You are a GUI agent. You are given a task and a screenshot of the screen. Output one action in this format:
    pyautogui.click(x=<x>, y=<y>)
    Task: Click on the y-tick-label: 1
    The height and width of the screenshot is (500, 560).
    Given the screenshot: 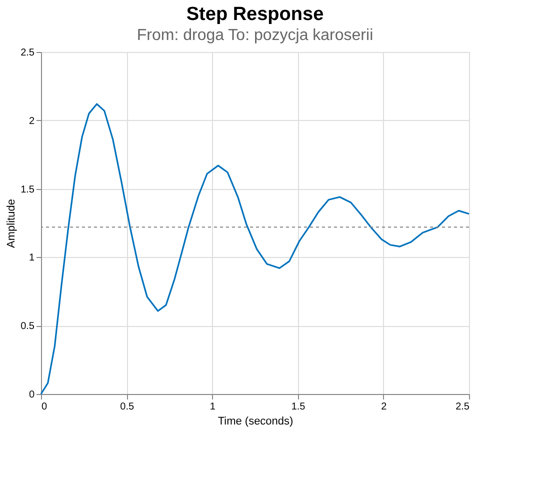 What is the action you would take?
    pyautogui.click(x=31, y=258)
    